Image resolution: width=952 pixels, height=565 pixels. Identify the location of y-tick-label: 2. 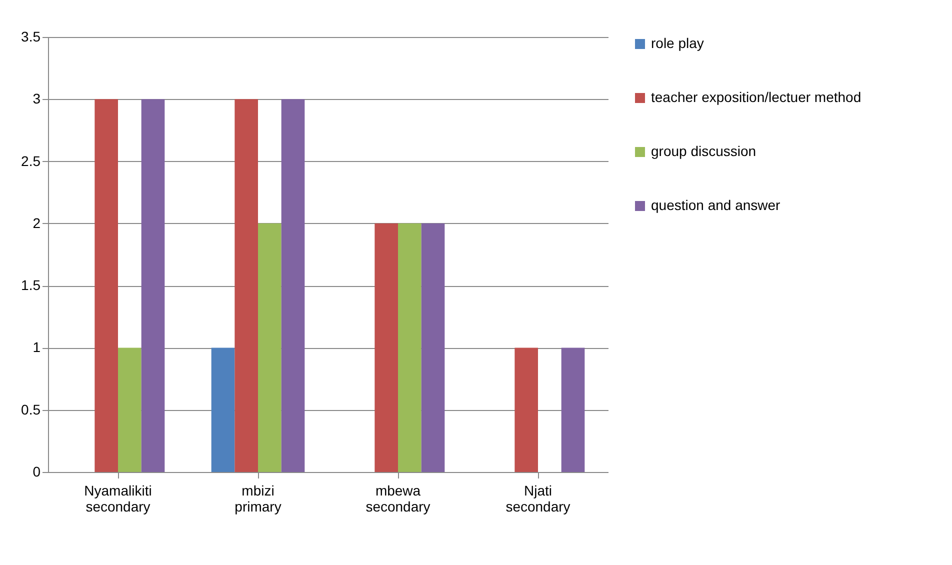
(36, 222).